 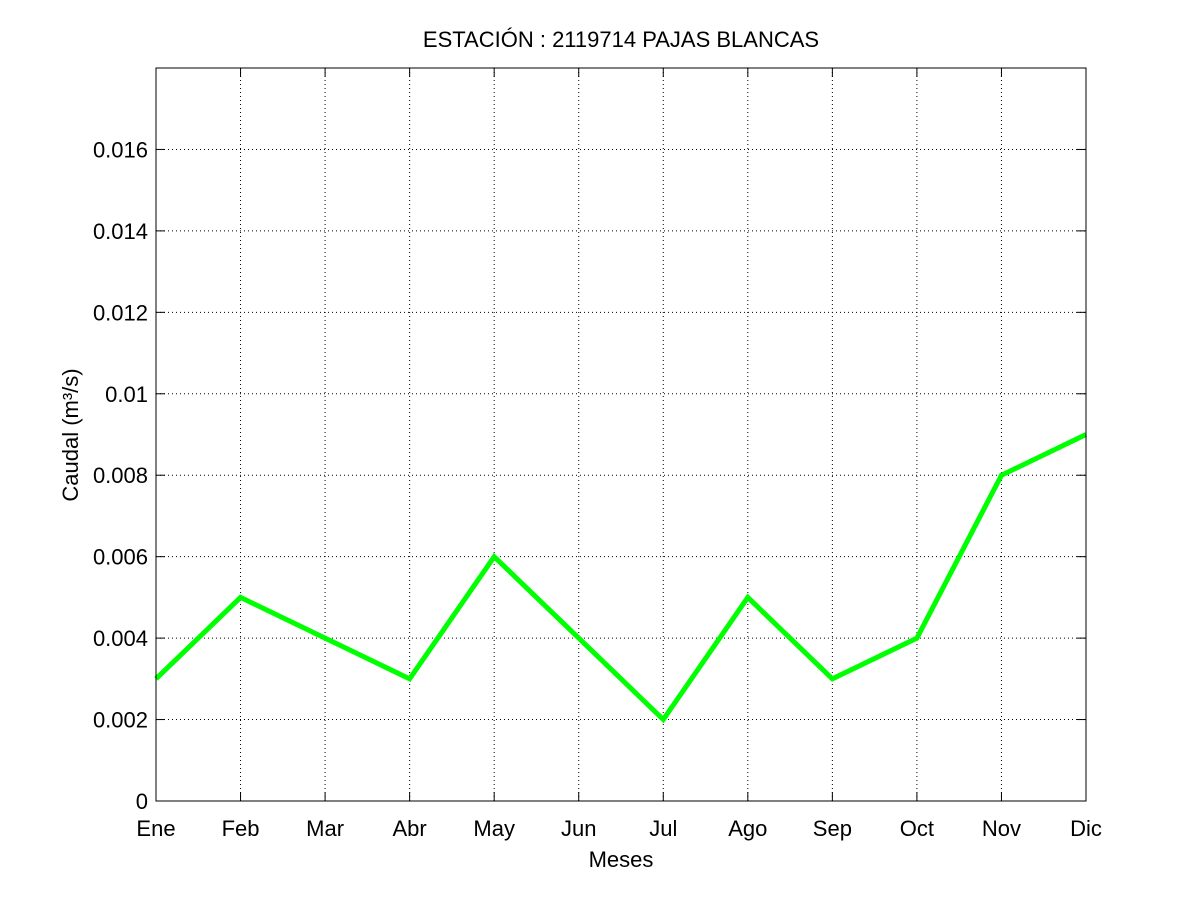 What do you see at coordinates (917, 828) in the screenshot?
I see `x-tick-label: Oct` at bounding box center [917, 828].